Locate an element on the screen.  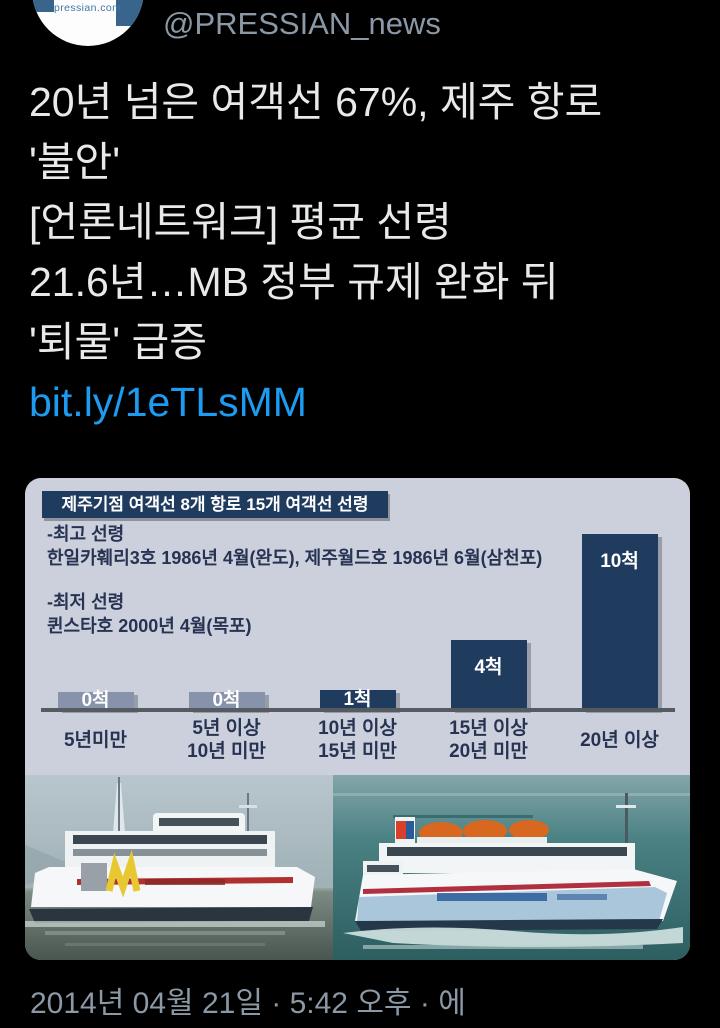
pressian-logo-fragment-right is located at coordinates (130, 13).